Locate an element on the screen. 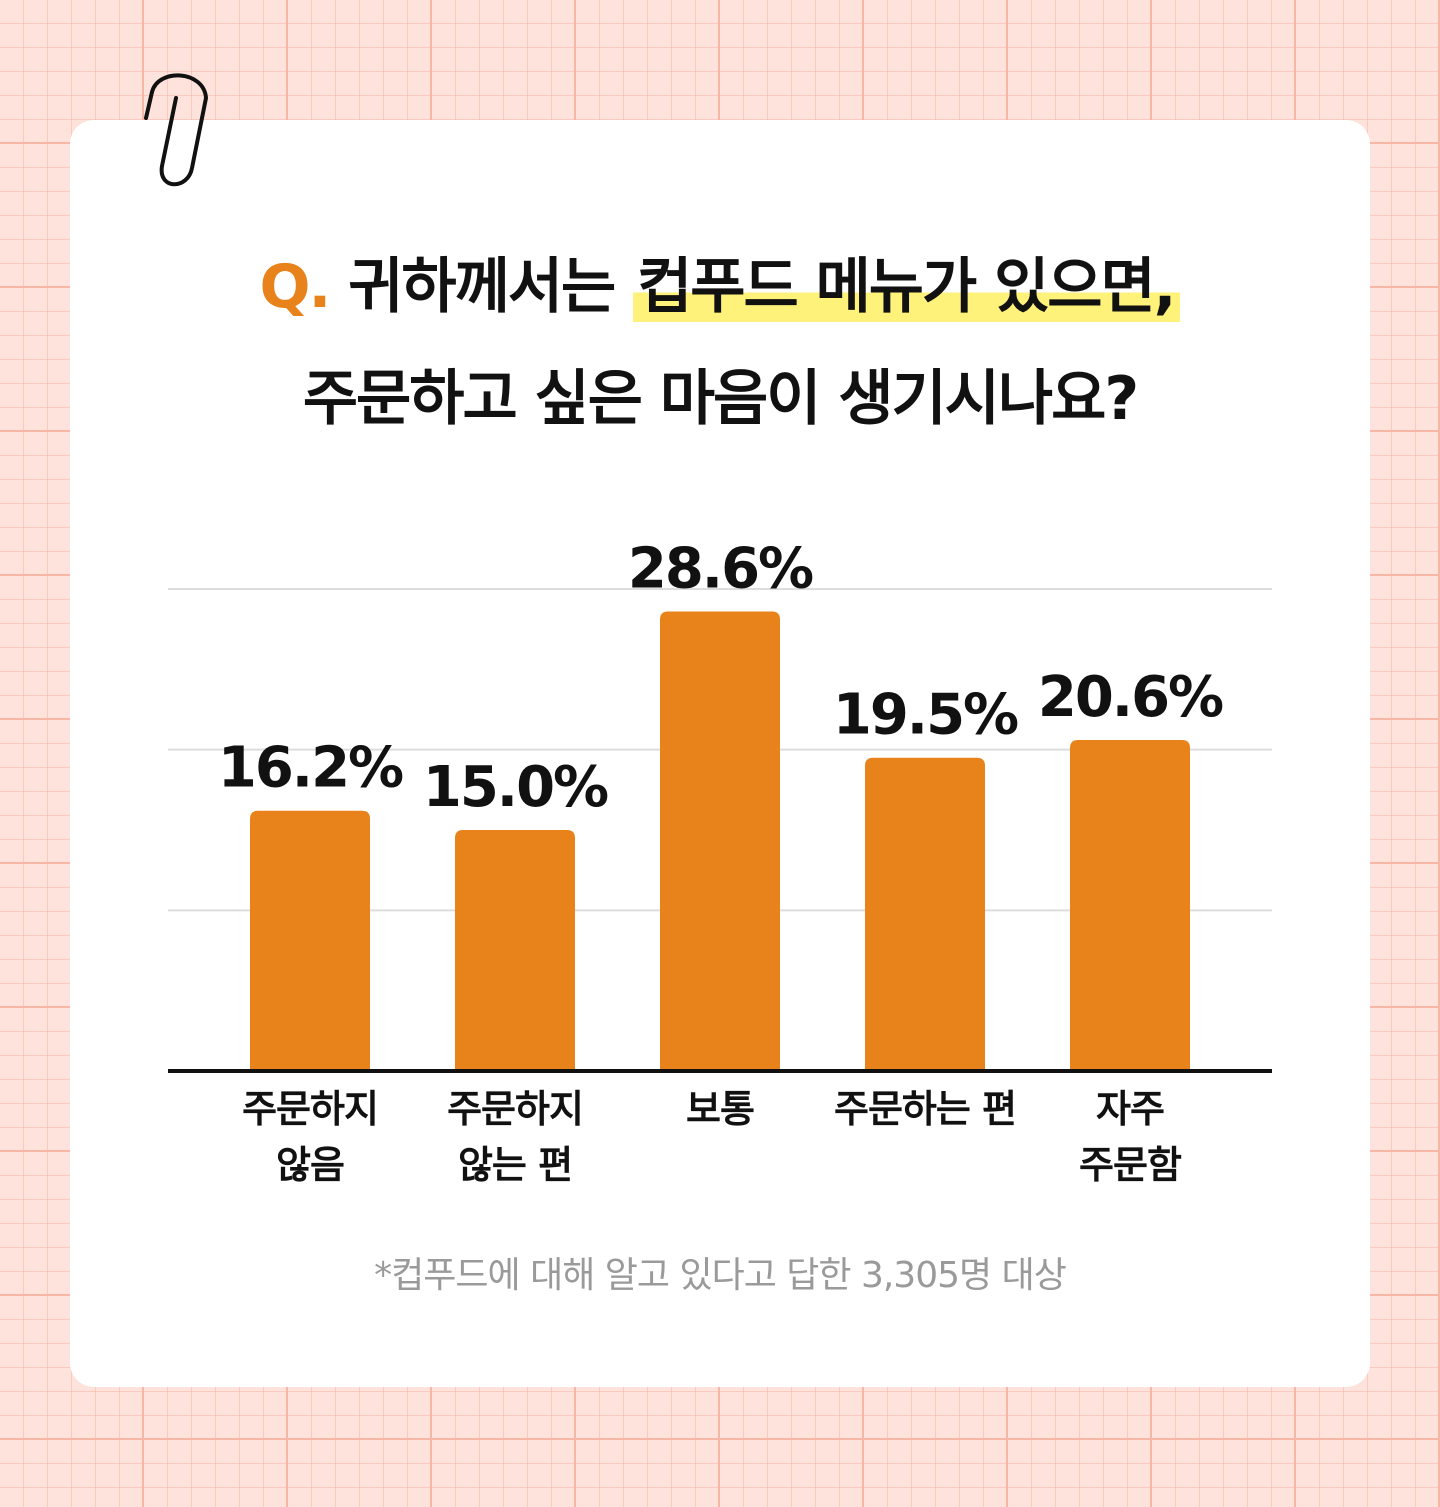 This screenshot has width=1440, height=1507. title-line-1: Q. 귀하께서는 컵푸드 메뉴가 있으면, is located at coordinates (720, 281).